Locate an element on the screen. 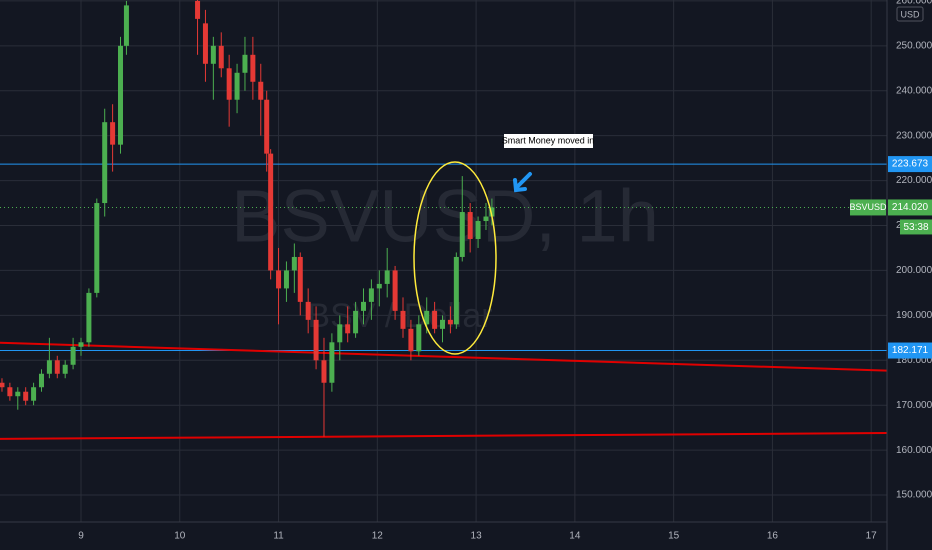 The image size is (932, 550). watermark-description: BSV / Dollar is located at coordinates (399, 316).